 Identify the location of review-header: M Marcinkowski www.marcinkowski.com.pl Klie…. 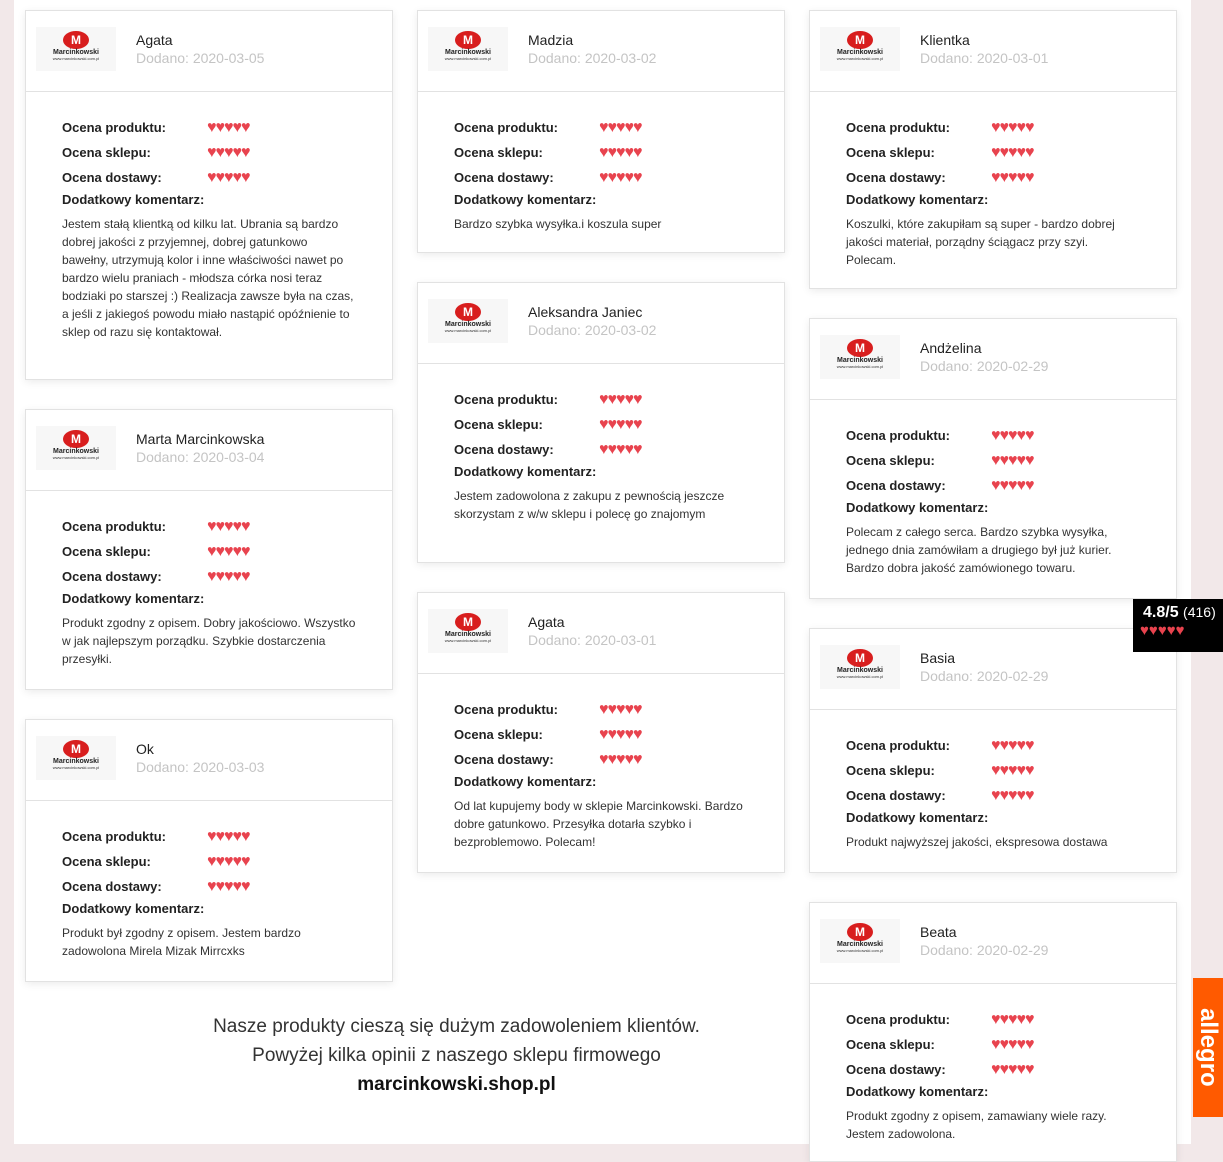
(993, 51).